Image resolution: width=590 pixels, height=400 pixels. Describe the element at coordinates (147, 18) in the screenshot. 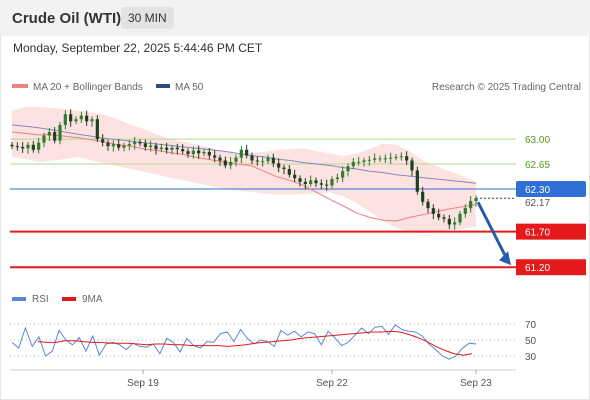

I see `timeframe-badge: 30 MIN` at that location.